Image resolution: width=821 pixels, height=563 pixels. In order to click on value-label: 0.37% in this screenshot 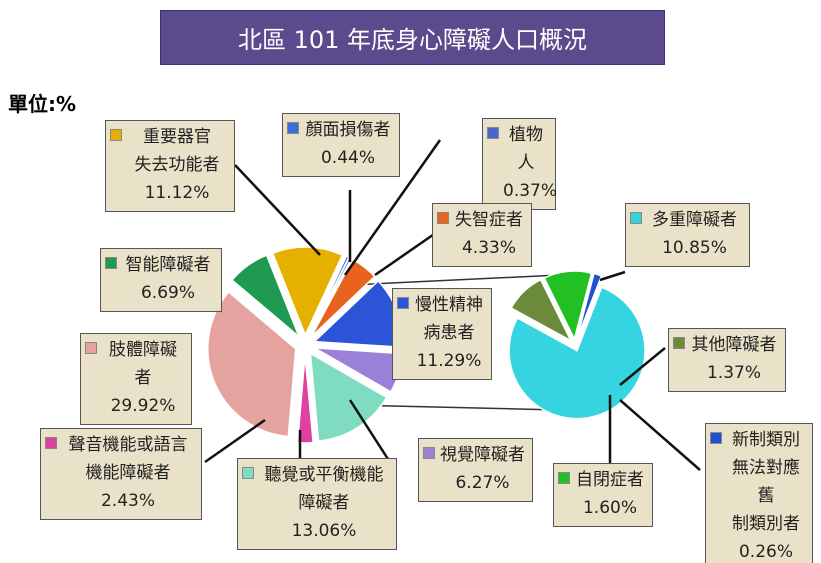, I will do `click(530, 191)`.